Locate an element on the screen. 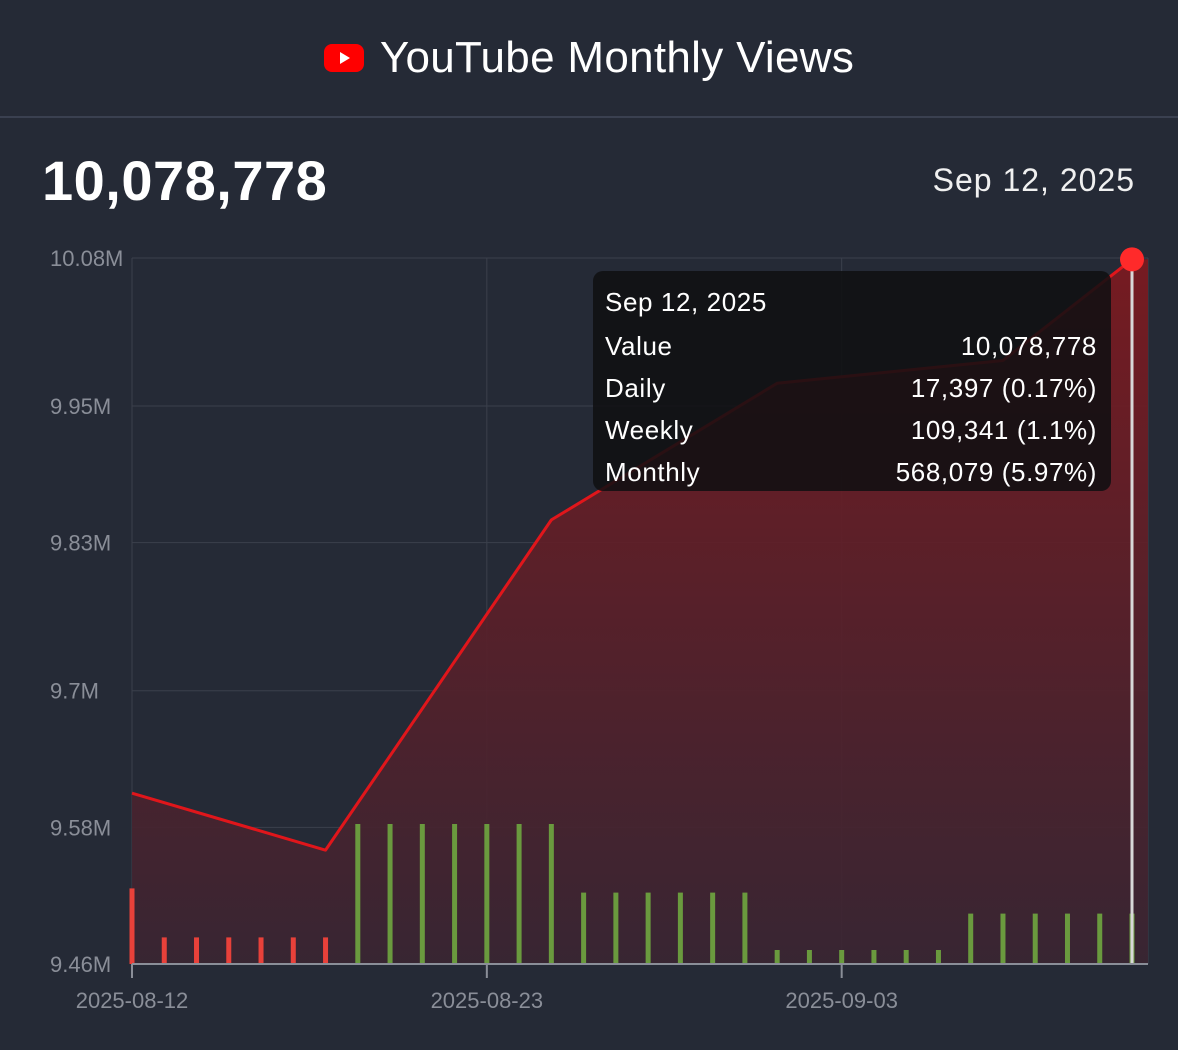 Image resolution: width=1178 pixels, height=1050 pixels. current-value: 10,078,778 is located at coordinates (185, 180).